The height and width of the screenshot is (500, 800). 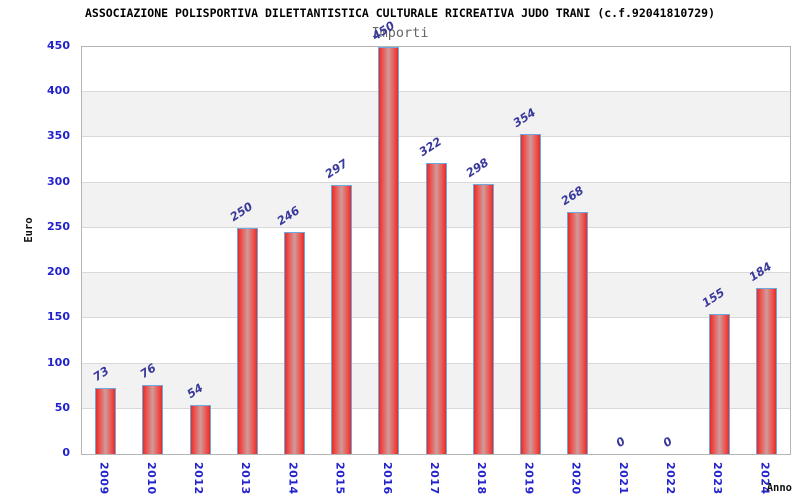 What do you see at coordinates (779, 488) in the screenshot?
I see `x-axis-label: Anno` at bounding box center [779, 488].